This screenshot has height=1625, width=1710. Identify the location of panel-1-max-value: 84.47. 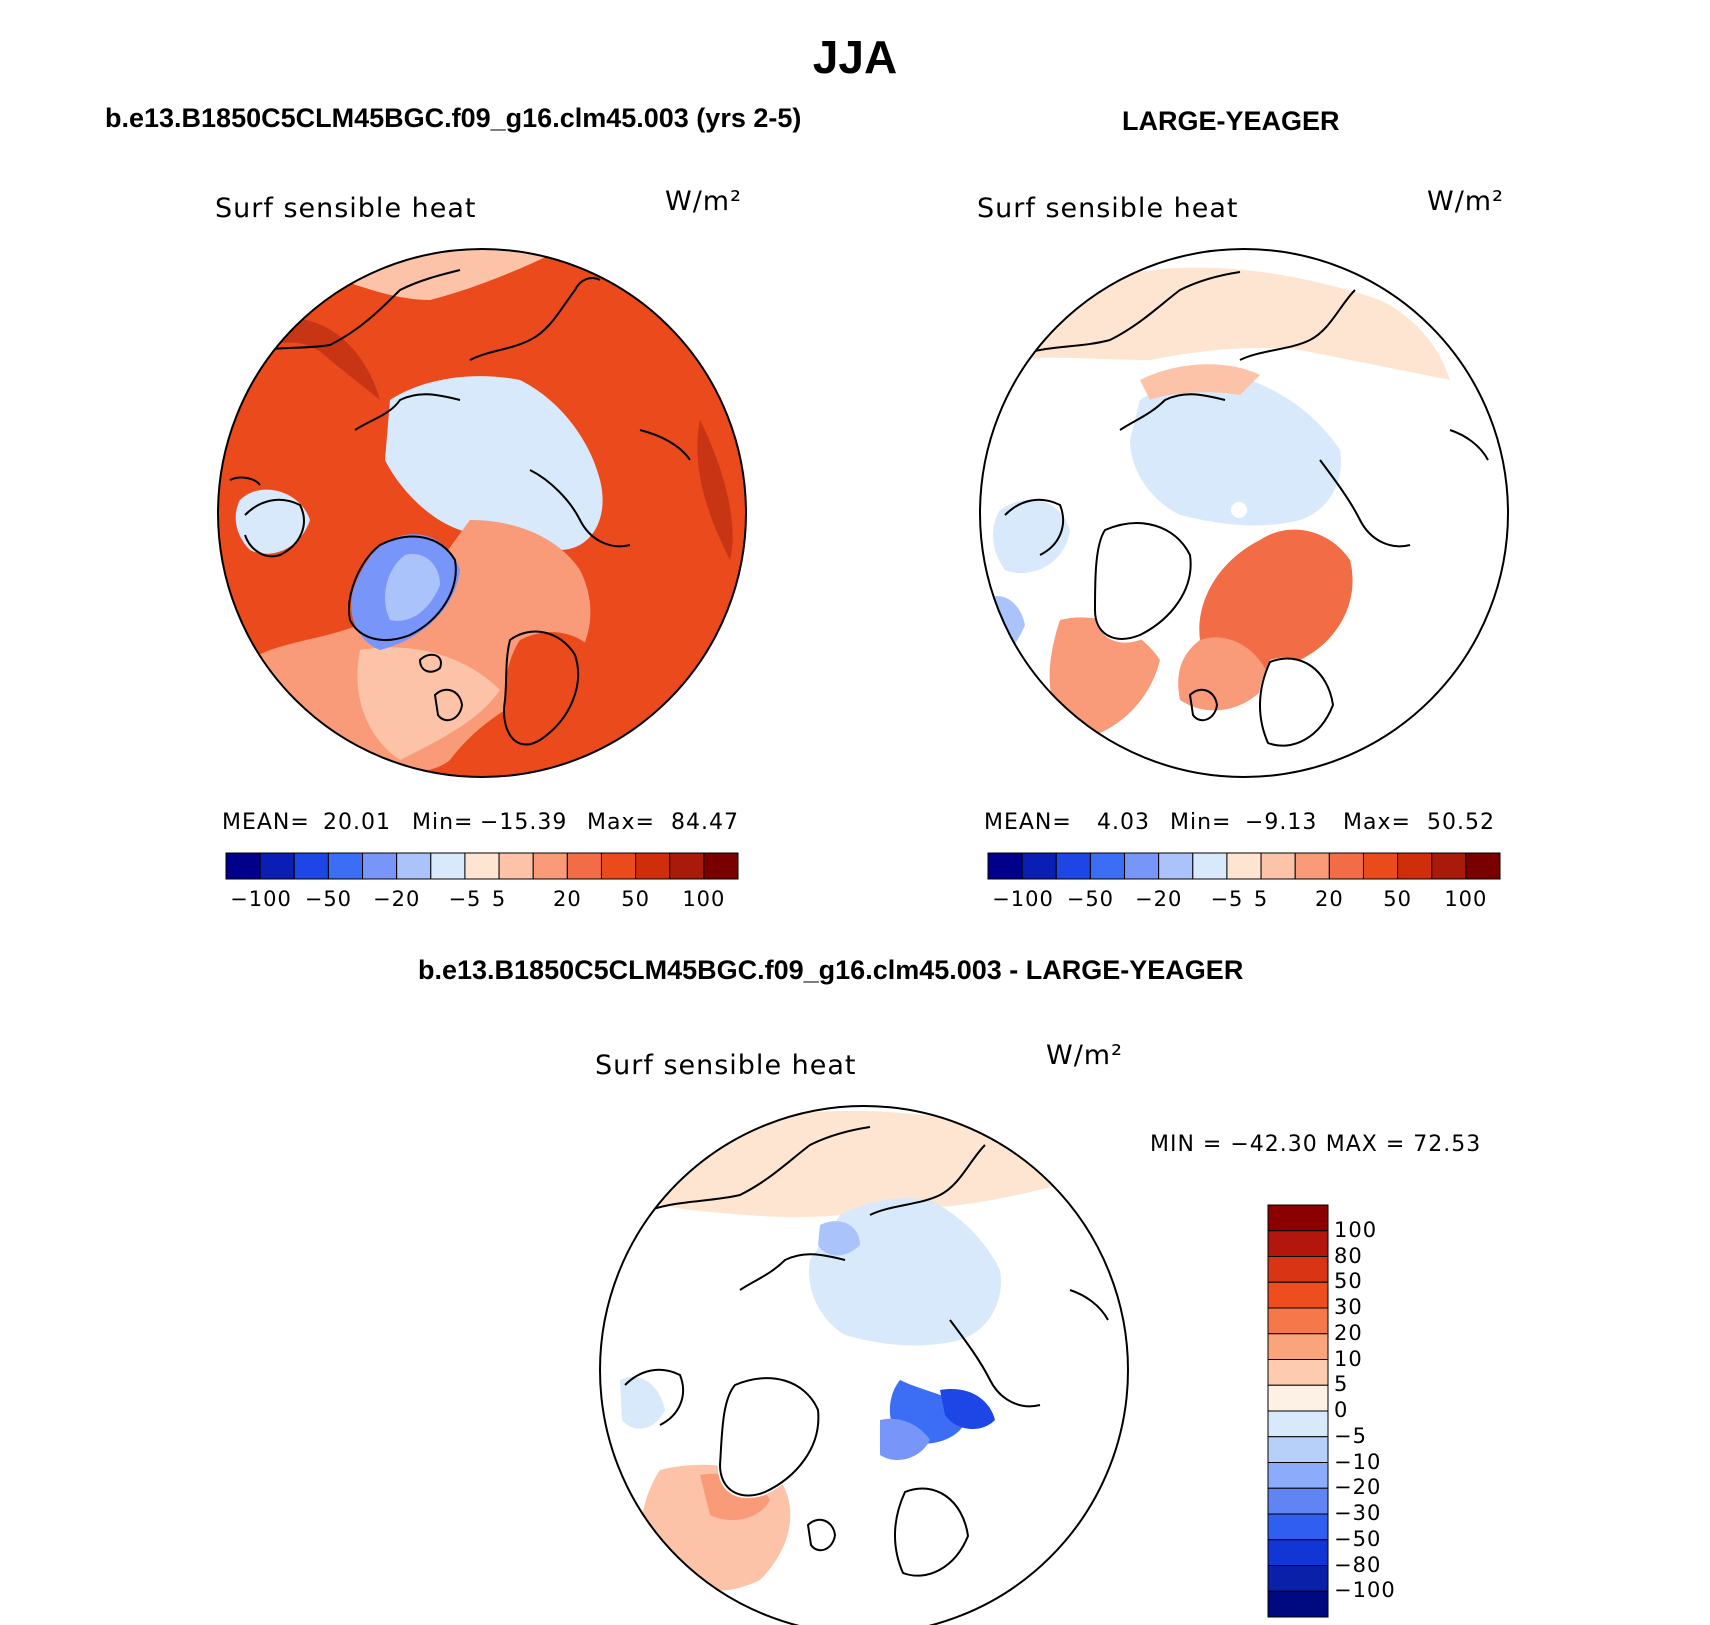
(705, 822).